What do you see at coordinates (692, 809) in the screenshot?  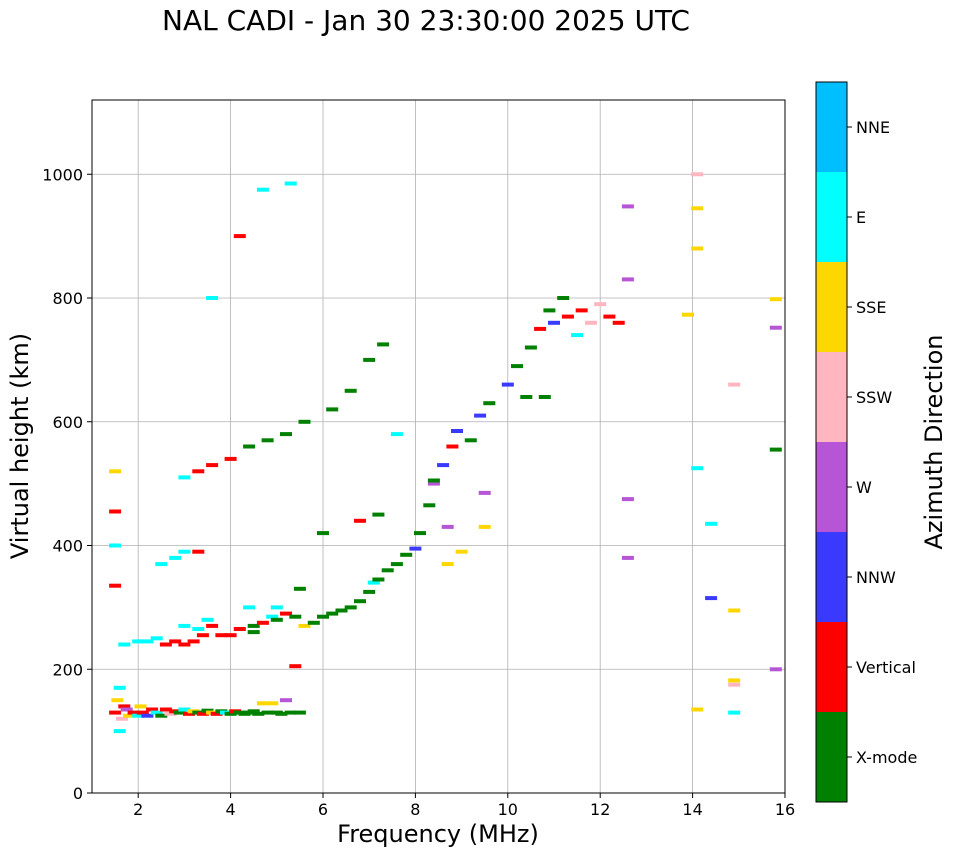 I see `x-tick-label: 14` at bounding box center [692, 809].